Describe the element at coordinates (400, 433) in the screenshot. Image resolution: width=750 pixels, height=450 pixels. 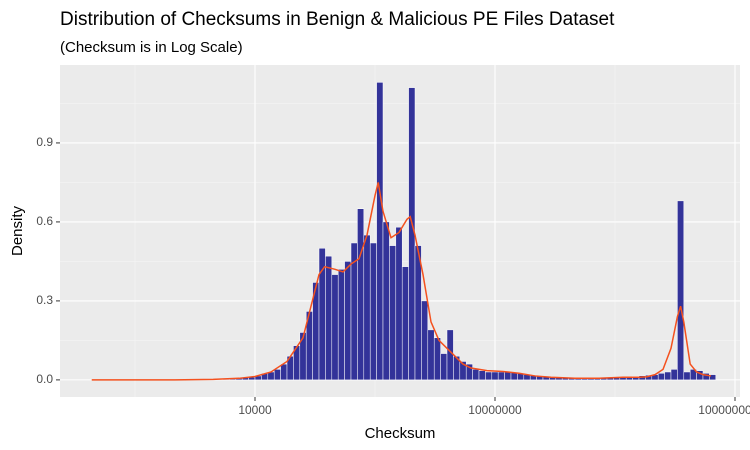
I see `x-axis-label: Checksum` at that location.